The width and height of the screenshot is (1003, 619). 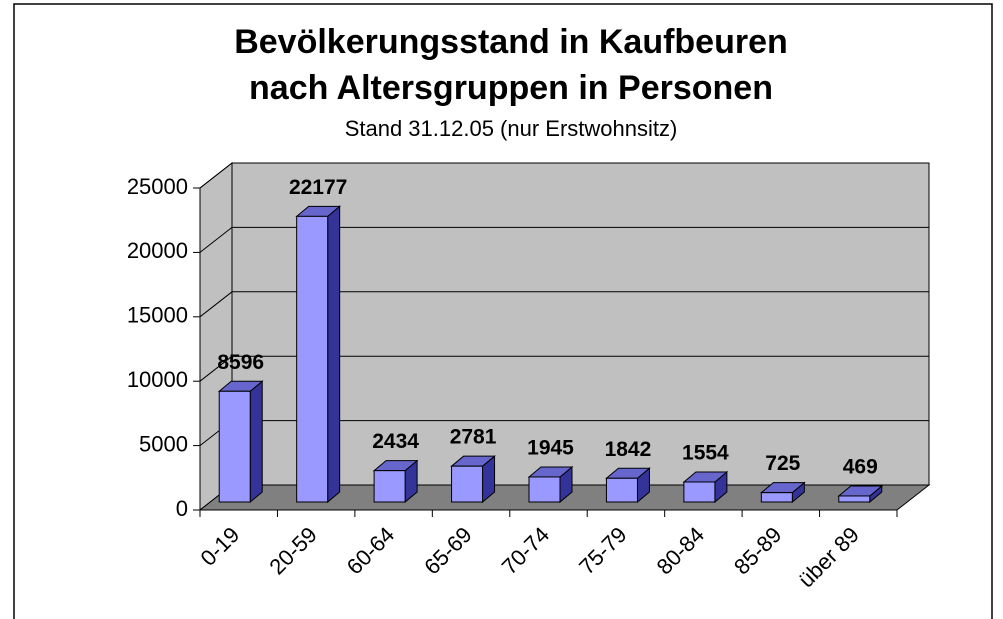 I want to click on data-label: 22177, so click(x=318, y=187).